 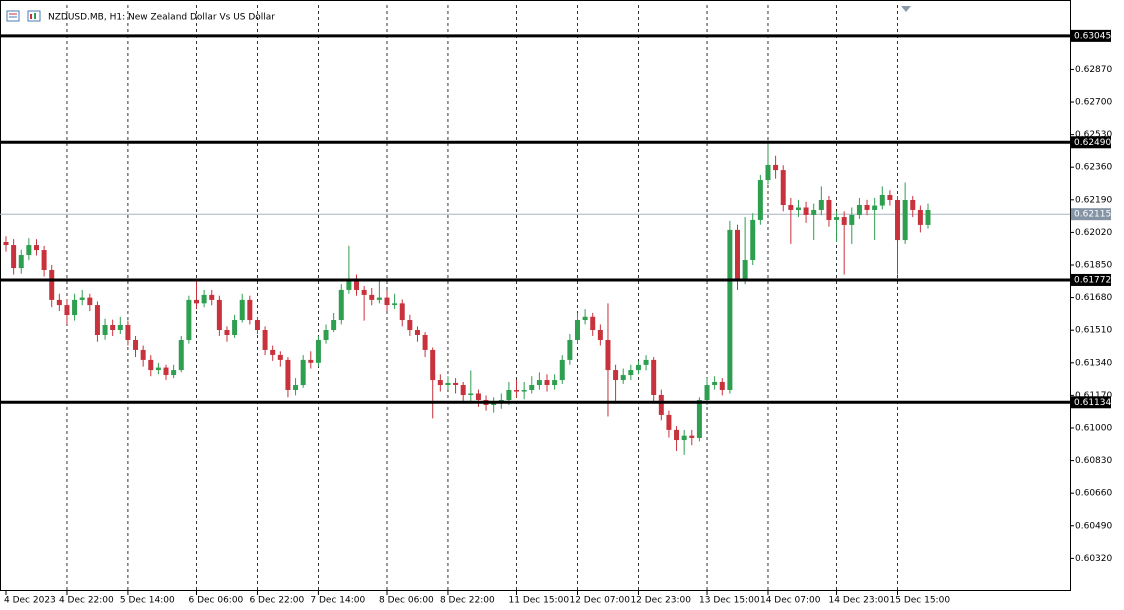 What do you see at coordinates (1093, 103) in the screenshot?
I see `y-tick-label: 0.62700` at bounding box center [1093, 103].